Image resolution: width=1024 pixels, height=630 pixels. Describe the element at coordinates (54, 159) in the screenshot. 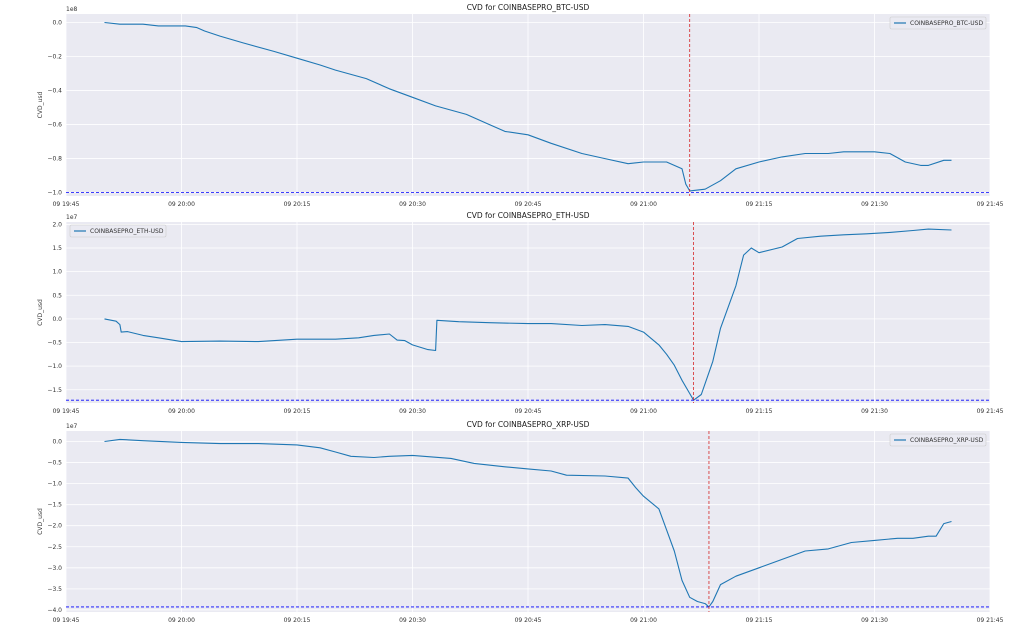

I see `y-tick-label: −0.8` at that location.